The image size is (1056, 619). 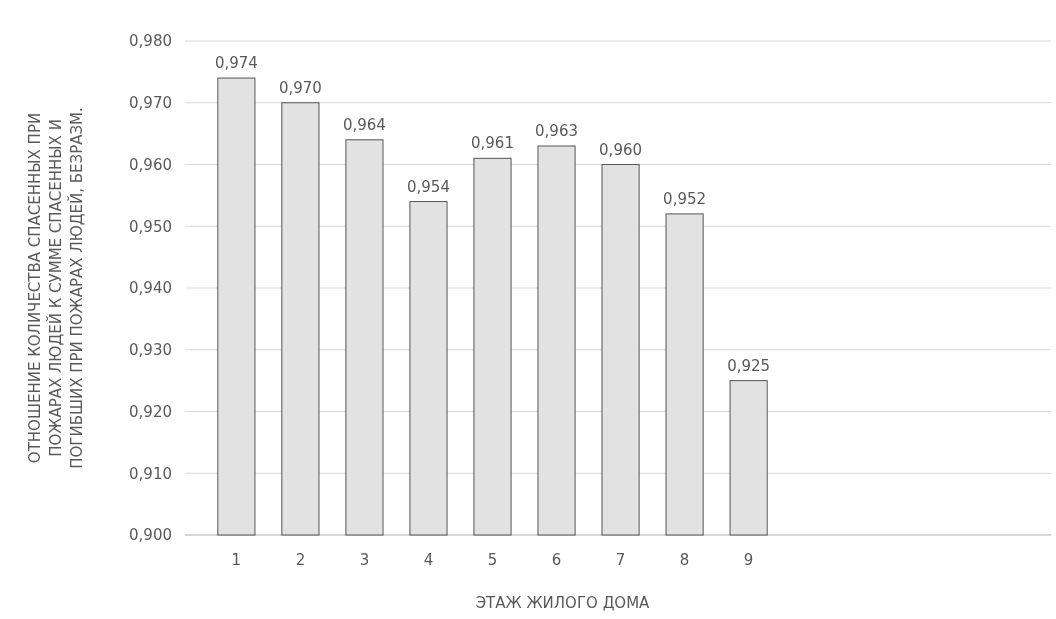 What do you see at coordinates (428, 560) in the screenshot?
I see `x-tick-label: 4` at bounding box center [428, 560].